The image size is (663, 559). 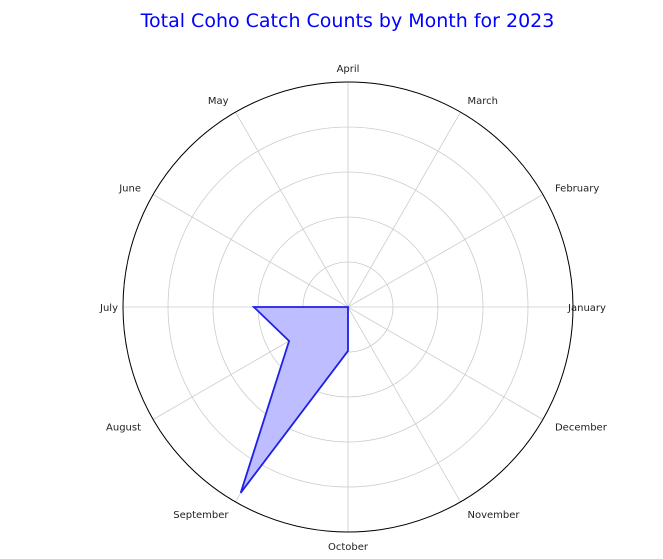 What do you see at coordinates (586, 308) in the screenshot?
I see `month-label-january: January` at bounding box center [586, 308].